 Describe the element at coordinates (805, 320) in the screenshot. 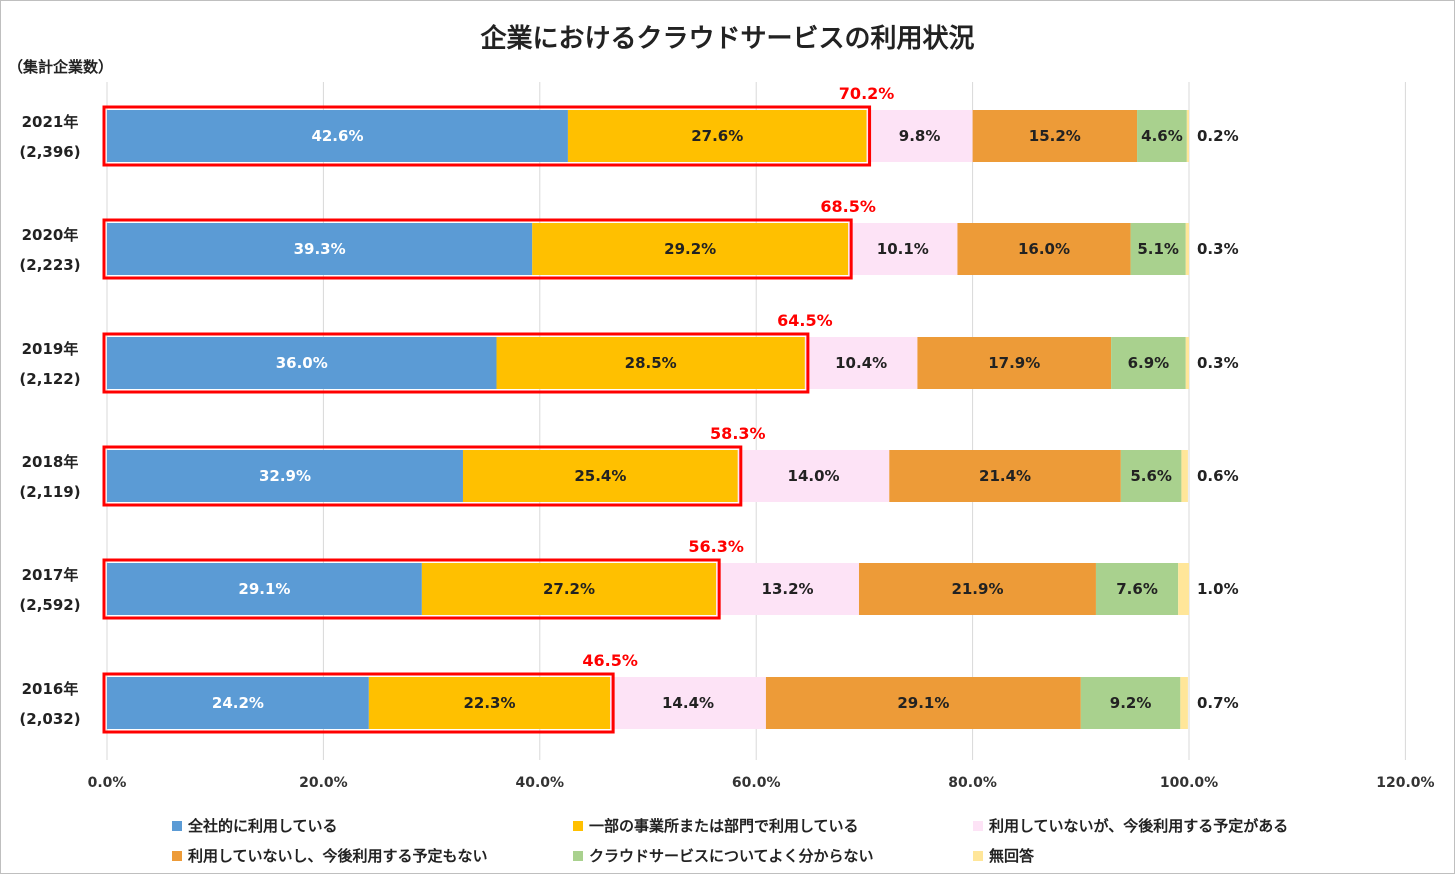

I see `highlight-total-label: 64.5%` at that location.